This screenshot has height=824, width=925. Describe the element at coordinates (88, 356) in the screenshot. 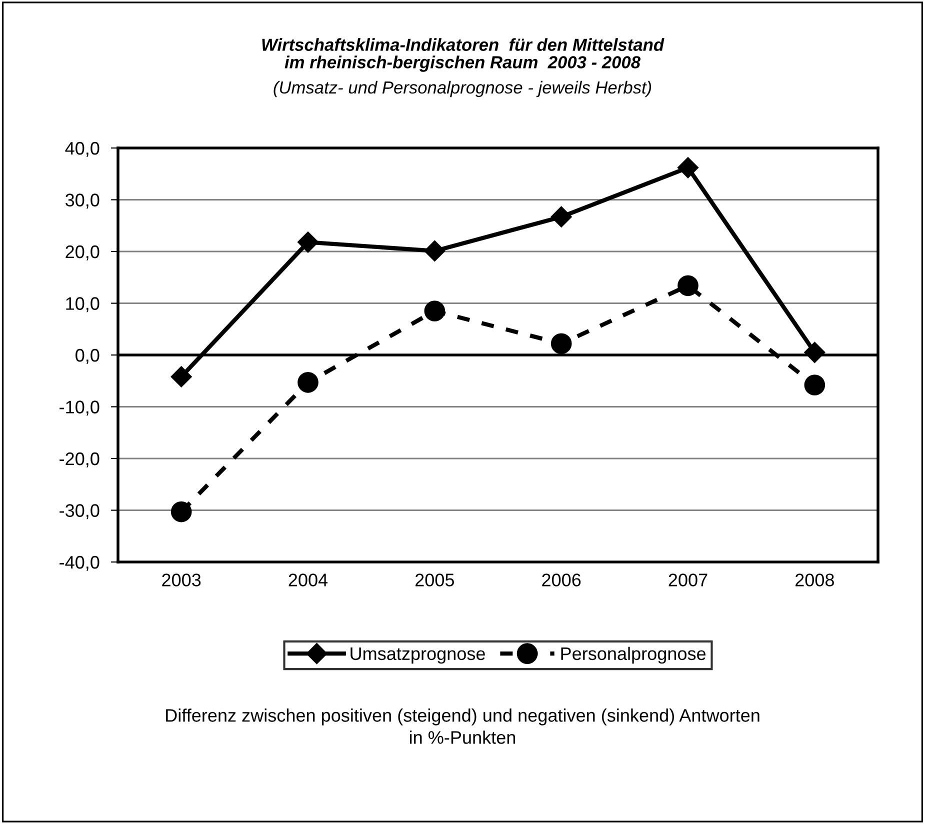

I see `y-tick-label: 0,0` at that location.